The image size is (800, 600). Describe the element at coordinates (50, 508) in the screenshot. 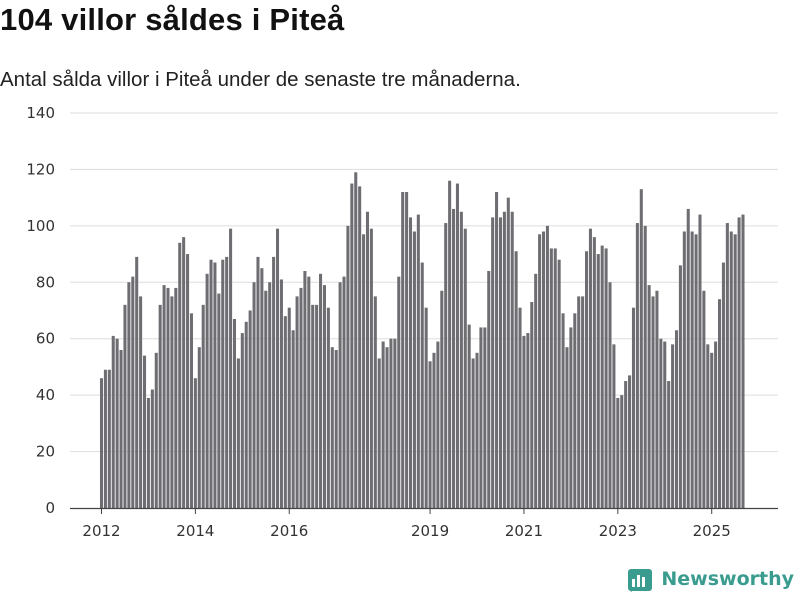

I see `y-tick-label: 0` at that location.